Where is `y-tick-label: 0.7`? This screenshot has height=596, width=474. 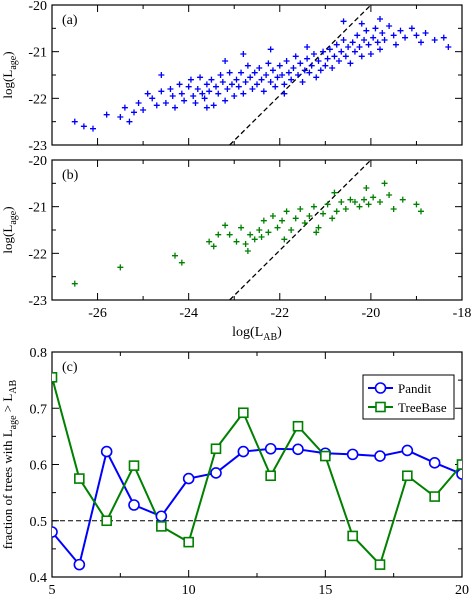
y-tick-label: 0.7 is located at coordinates (39, 409).